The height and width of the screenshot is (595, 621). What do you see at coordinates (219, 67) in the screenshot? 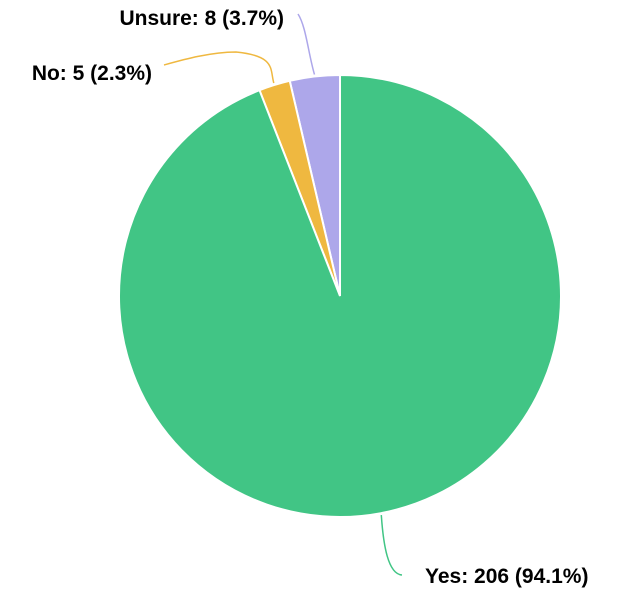
I see `leader-line-no` at bounding box center [219, 67].